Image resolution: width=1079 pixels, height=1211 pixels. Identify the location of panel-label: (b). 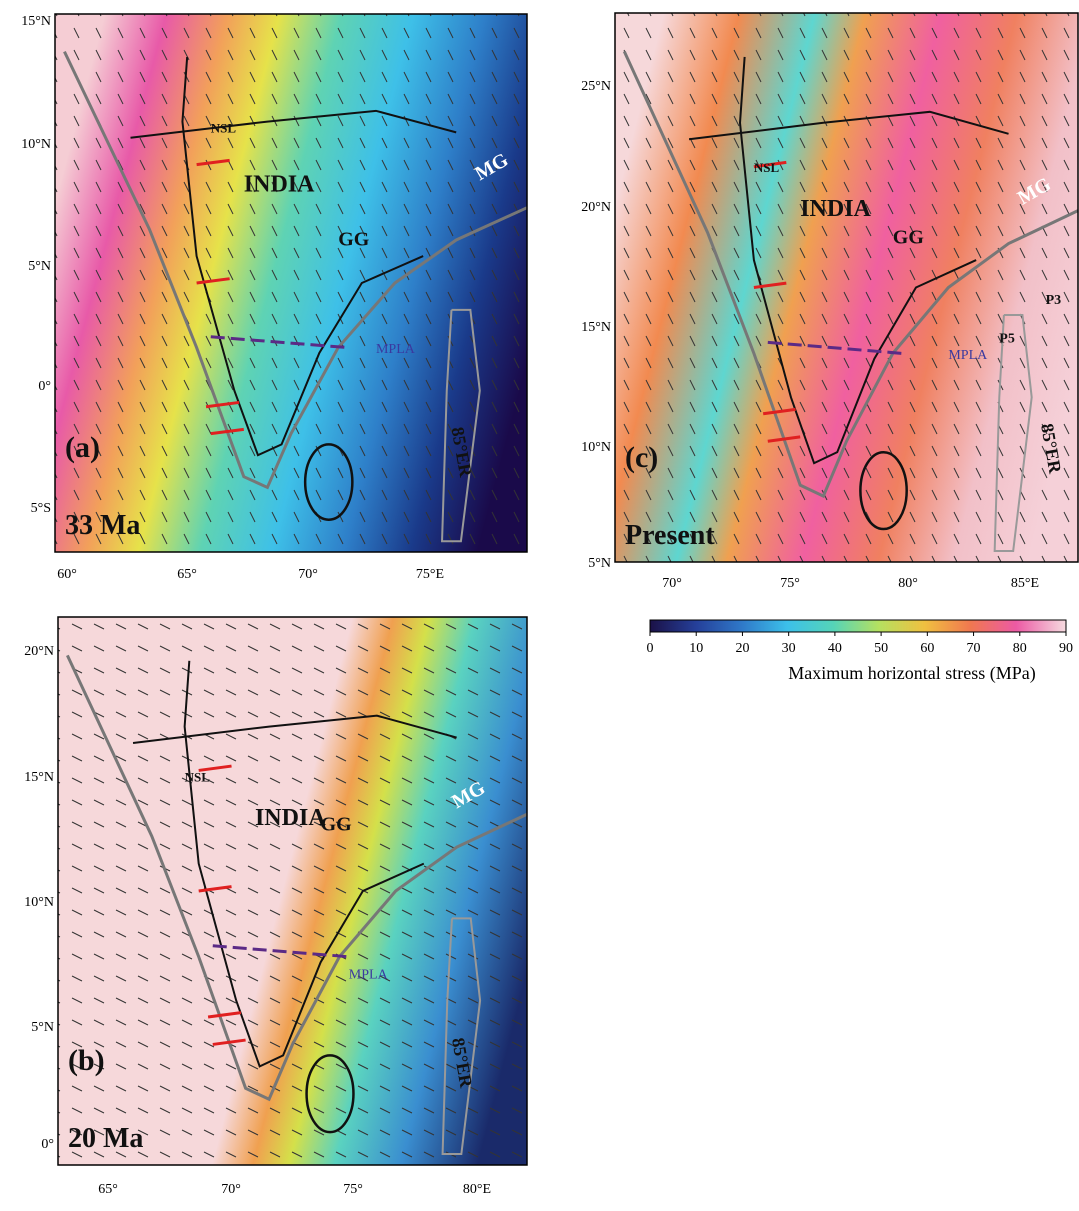
(86, 1060).